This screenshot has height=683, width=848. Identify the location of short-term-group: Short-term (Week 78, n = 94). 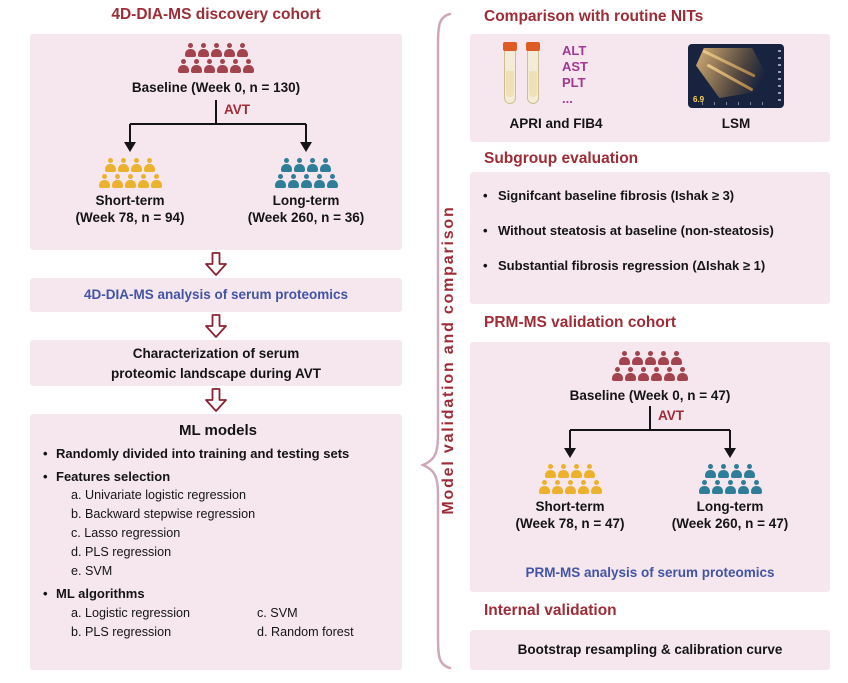
(130, 192).